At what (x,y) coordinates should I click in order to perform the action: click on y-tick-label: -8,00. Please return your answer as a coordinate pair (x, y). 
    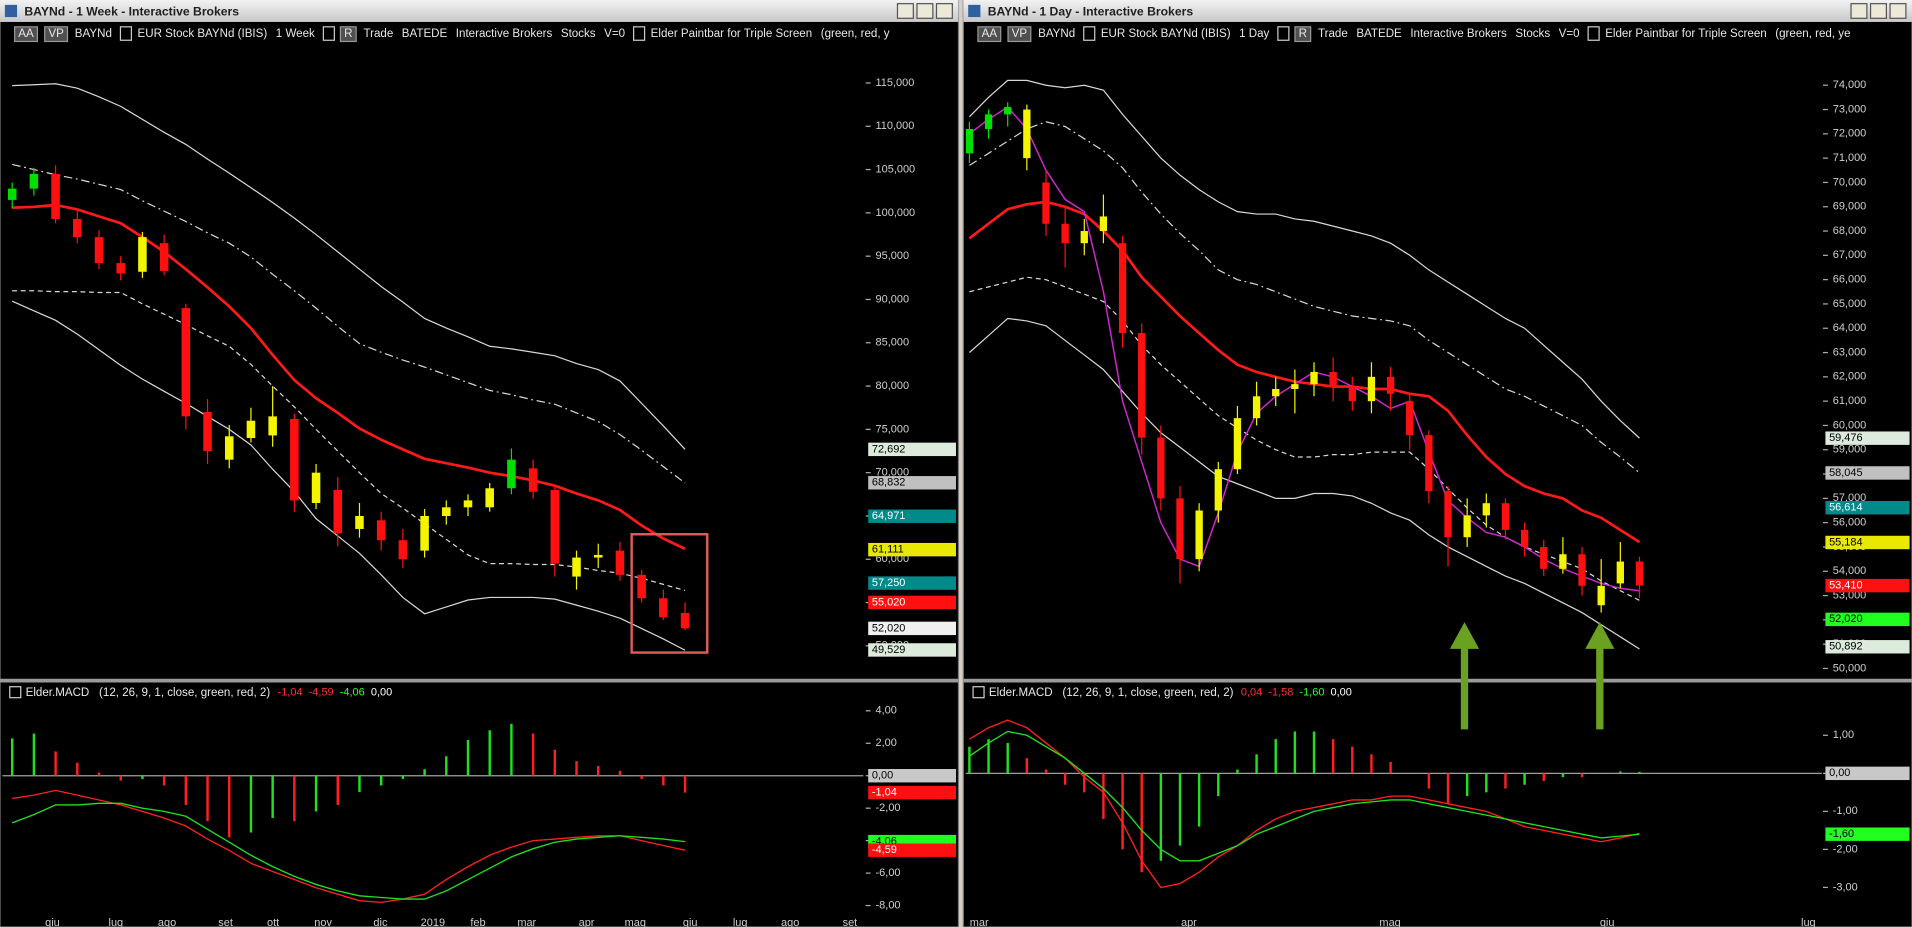
    Looking at the image, I should click on (888, 905).